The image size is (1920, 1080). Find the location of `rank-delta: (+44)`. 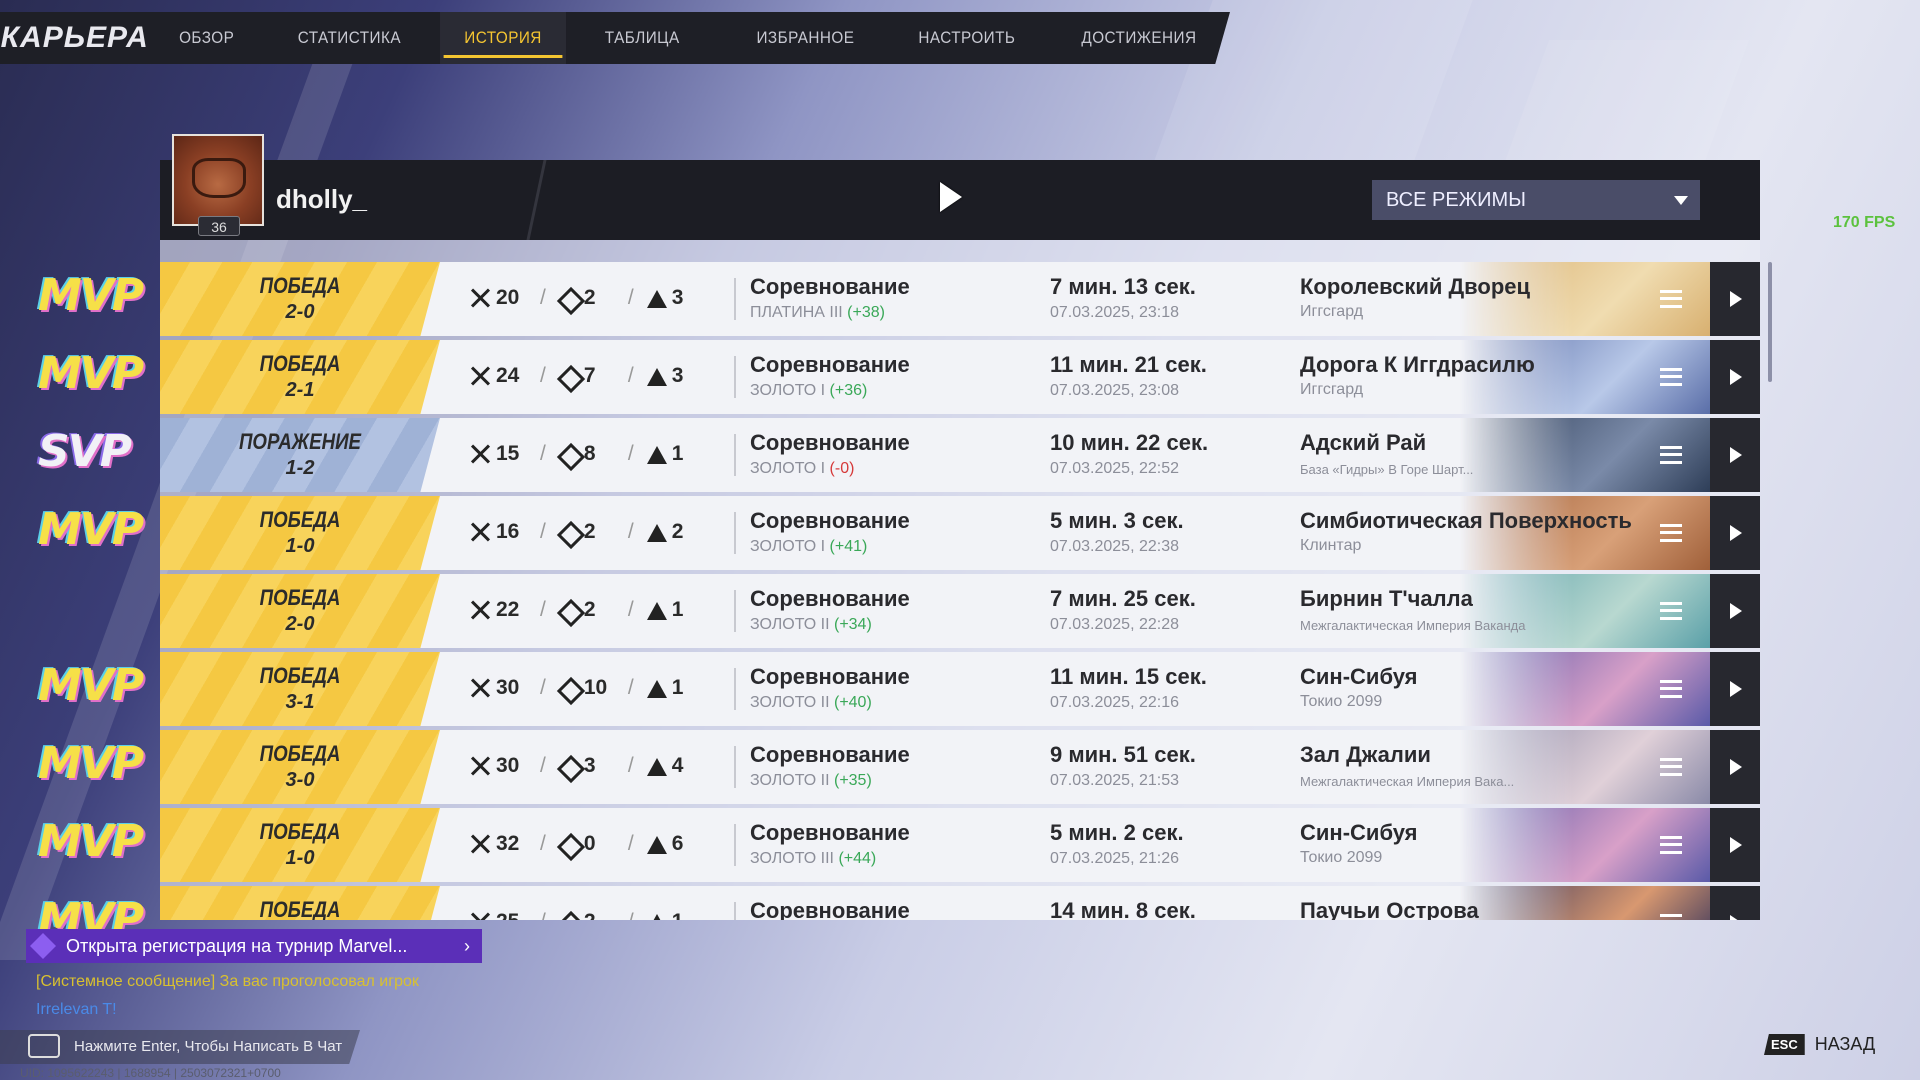

rank-delta: (+44) is located at coordinates (857, 858).